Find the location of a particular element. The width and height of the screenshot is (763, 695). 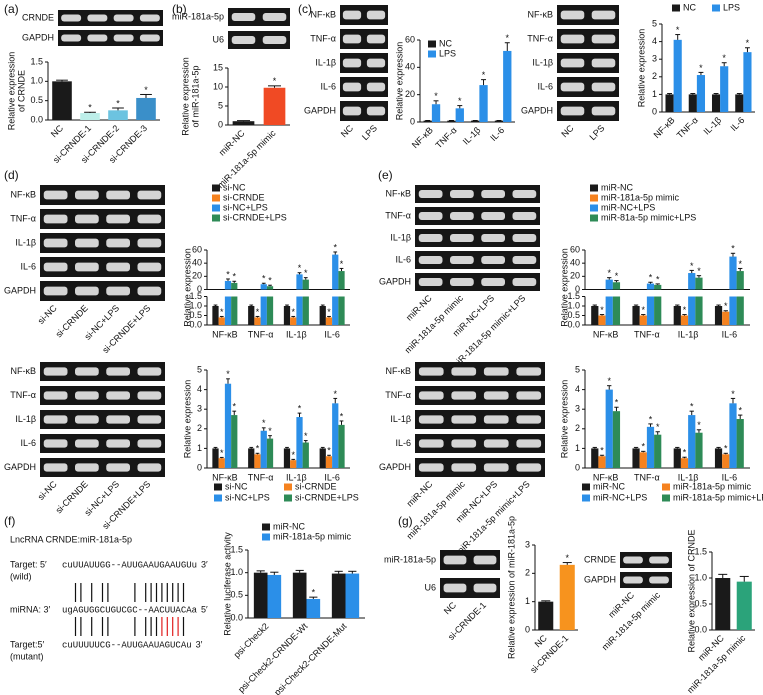

sequence-title: LncRNA CRNDE:miR-181a-5p is located at coordinates (71, 539).